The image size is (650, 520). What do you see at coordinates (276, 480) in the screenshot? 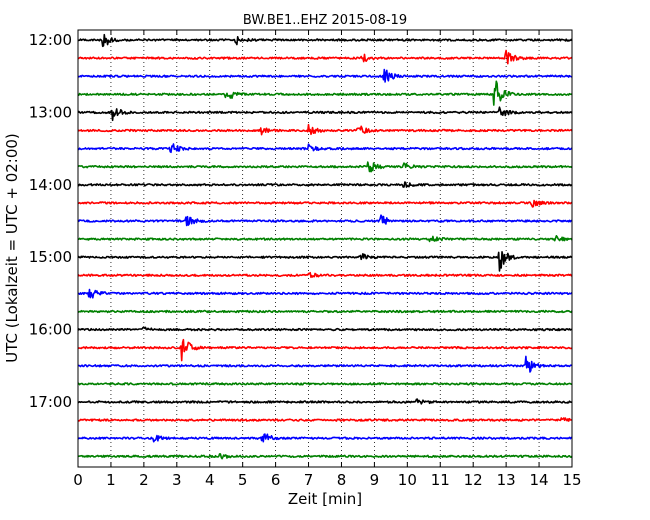
I see `x-tick-label: 6` at bounding box center [276, 480].